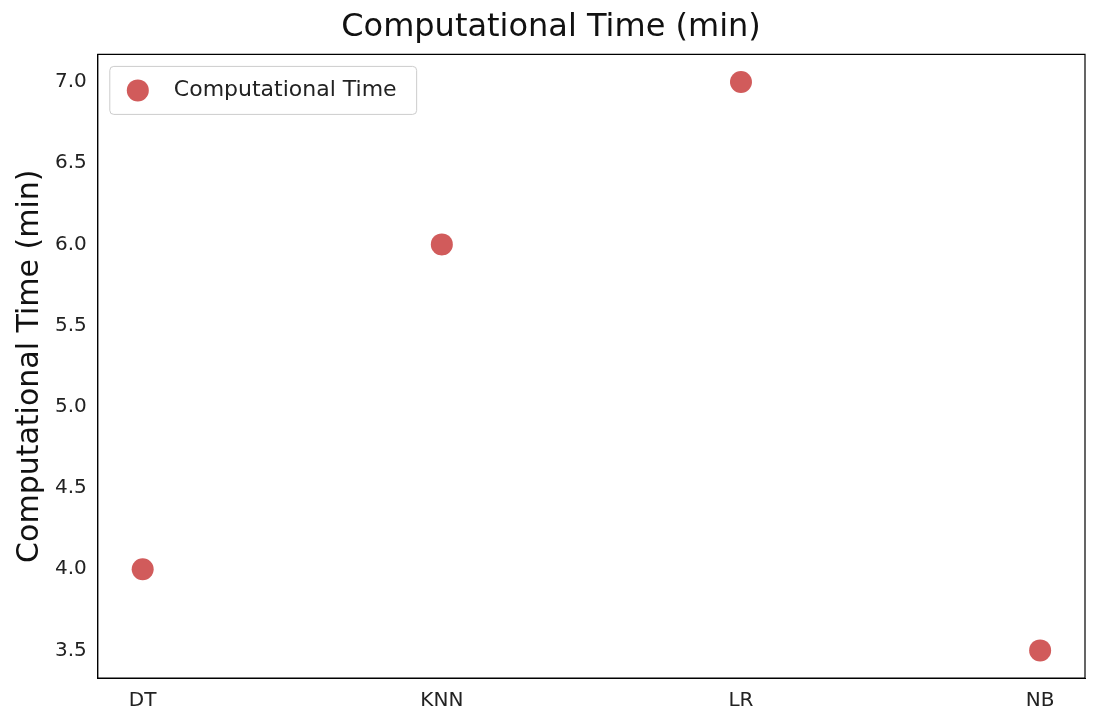 The image size is (1104, 724). Describe the element at coordinates (70, 648) in the screenshot. I see `y-tick-label: 3.5` at that location.